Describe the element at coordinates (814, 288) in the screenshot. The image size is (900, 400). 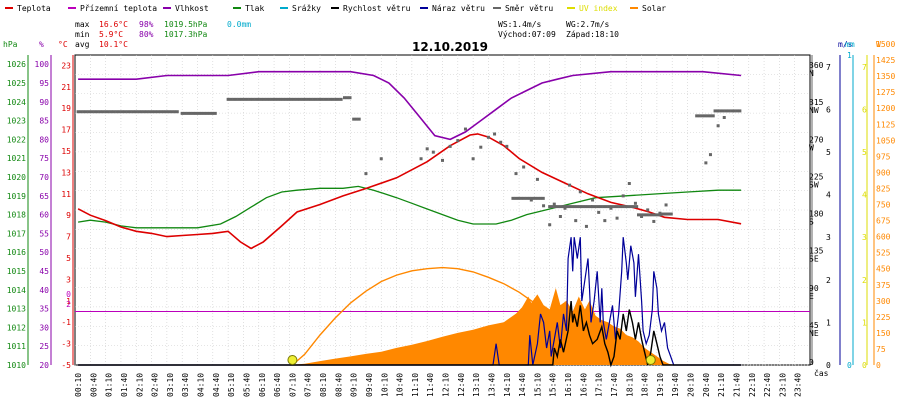
I see `axis-dir-tick: 90` at that location.